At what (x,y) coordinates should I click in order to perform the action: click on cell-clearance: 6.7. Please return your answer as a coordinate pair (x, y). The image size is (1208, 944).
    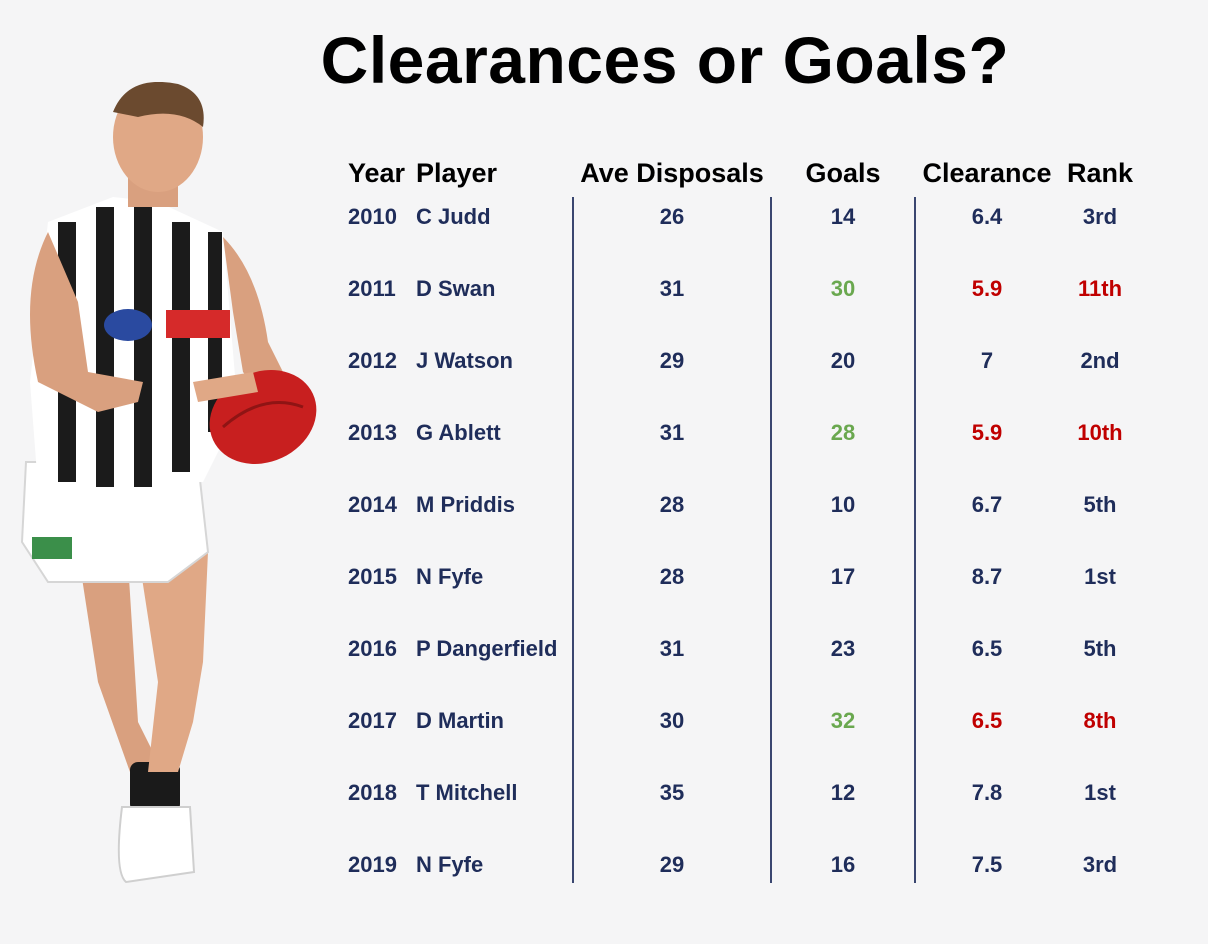
    Looking at the image, I should click on (987, 504).